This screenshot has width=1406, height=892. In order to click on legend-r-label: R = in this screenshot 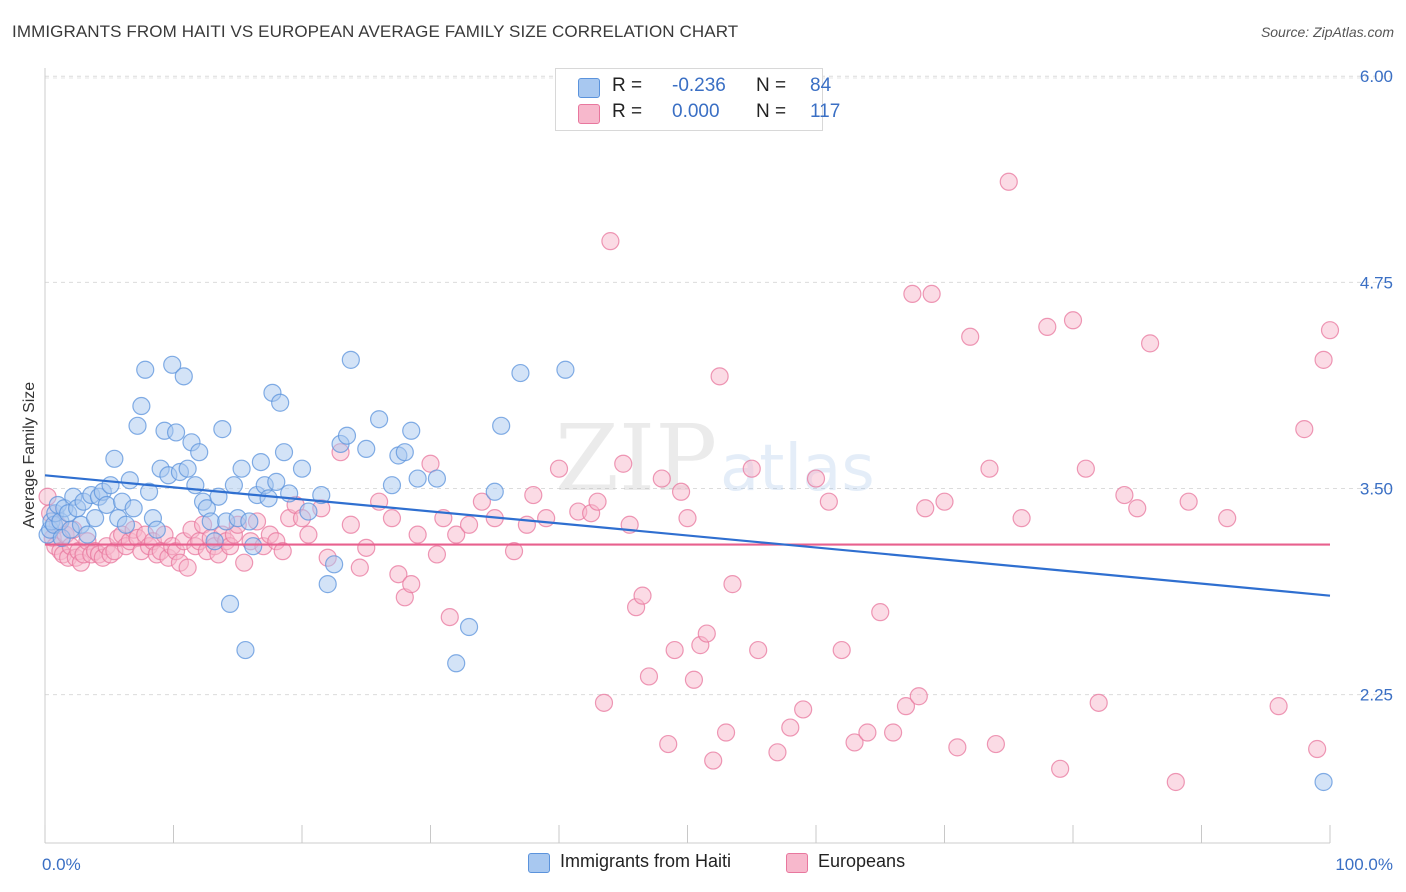, I will do `click(627, 111)`.